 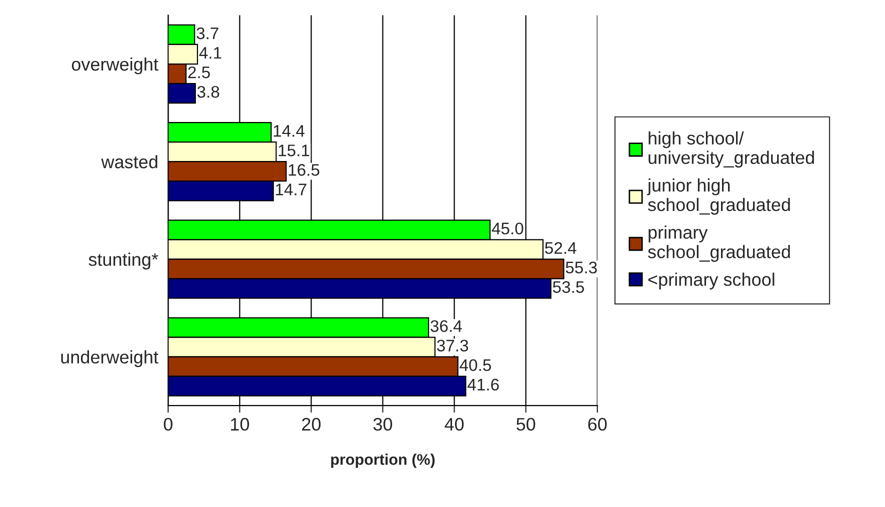 I want to click on legend-label: junior high school_graduated, so click(x=718, y=196).